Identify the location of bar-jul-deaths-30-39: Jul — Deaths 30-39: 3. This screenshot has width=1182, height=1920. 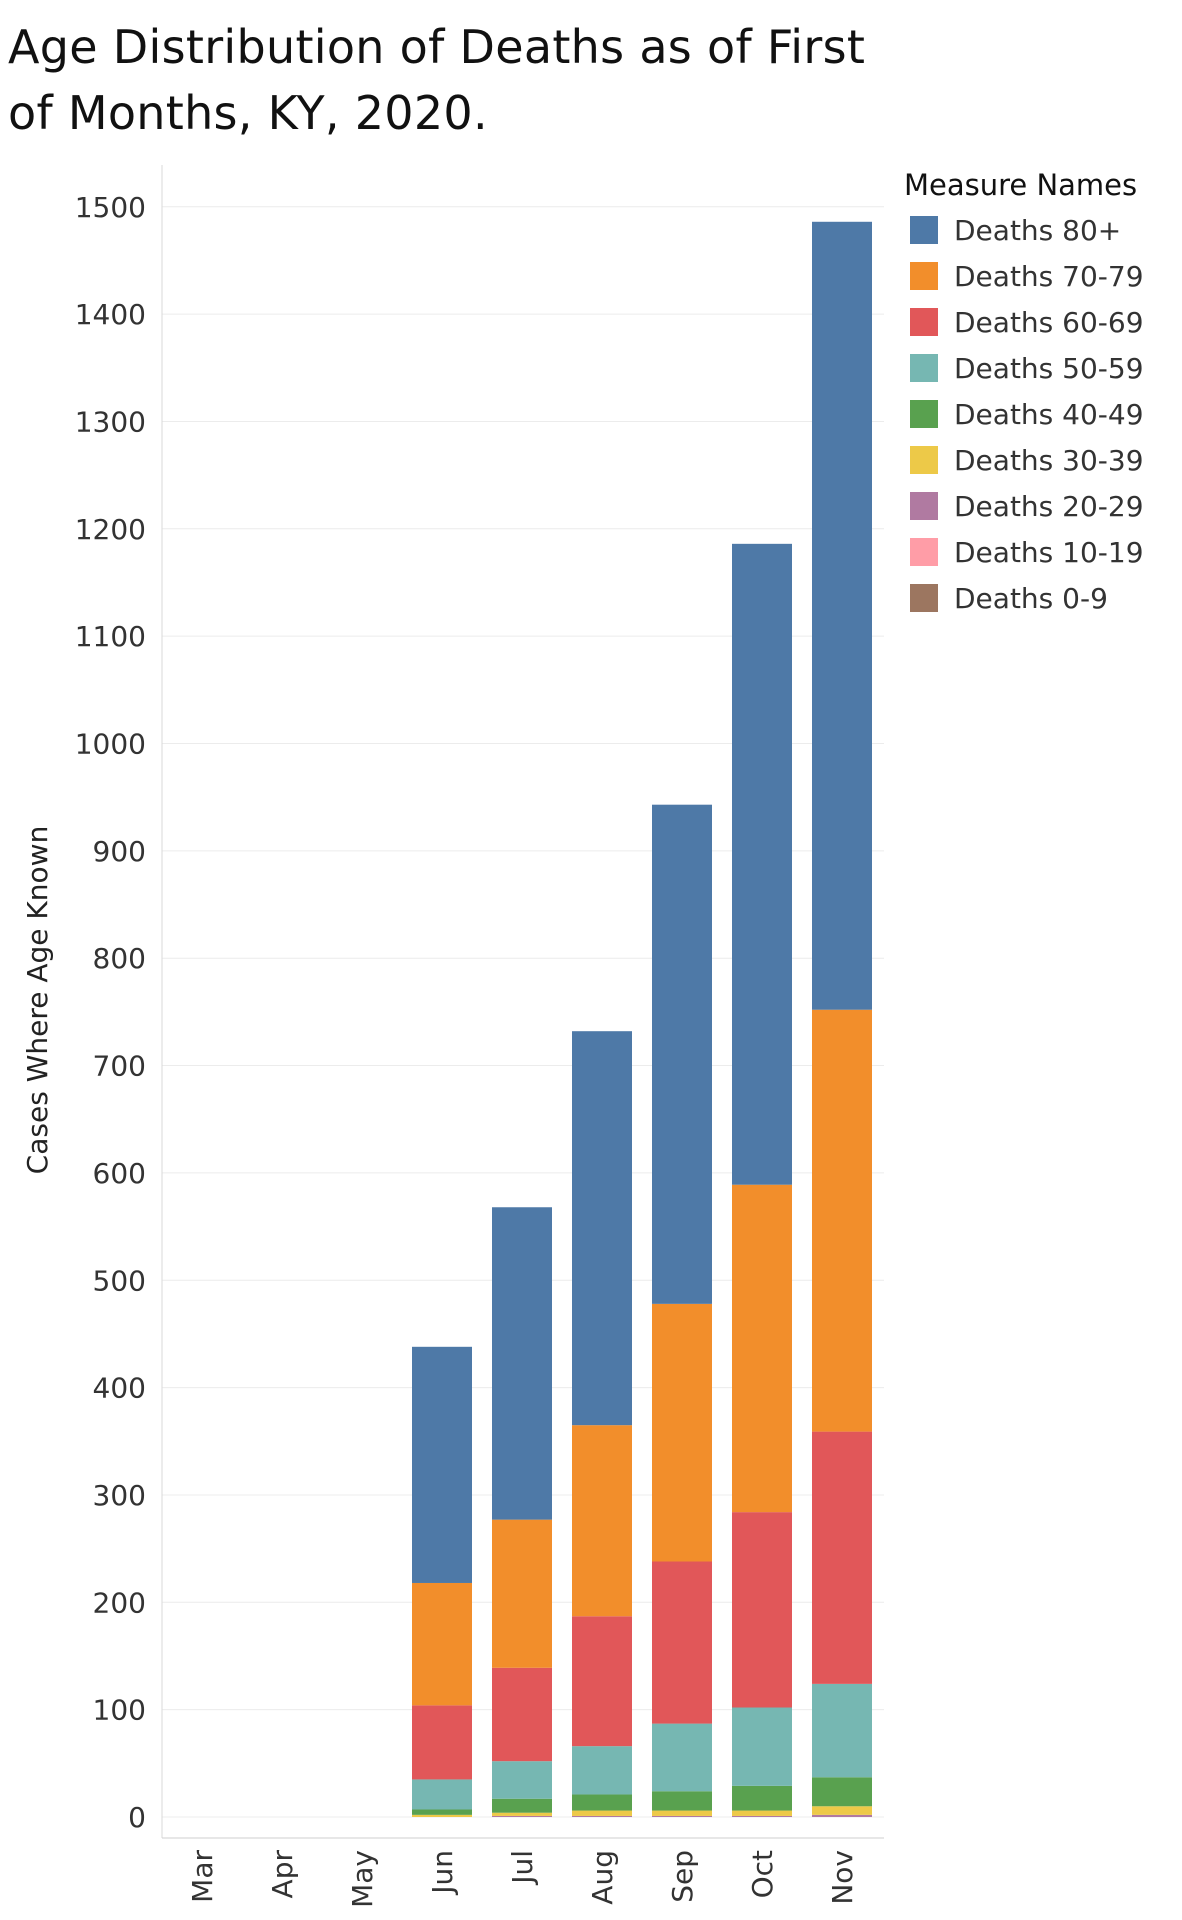
(522, 1814).